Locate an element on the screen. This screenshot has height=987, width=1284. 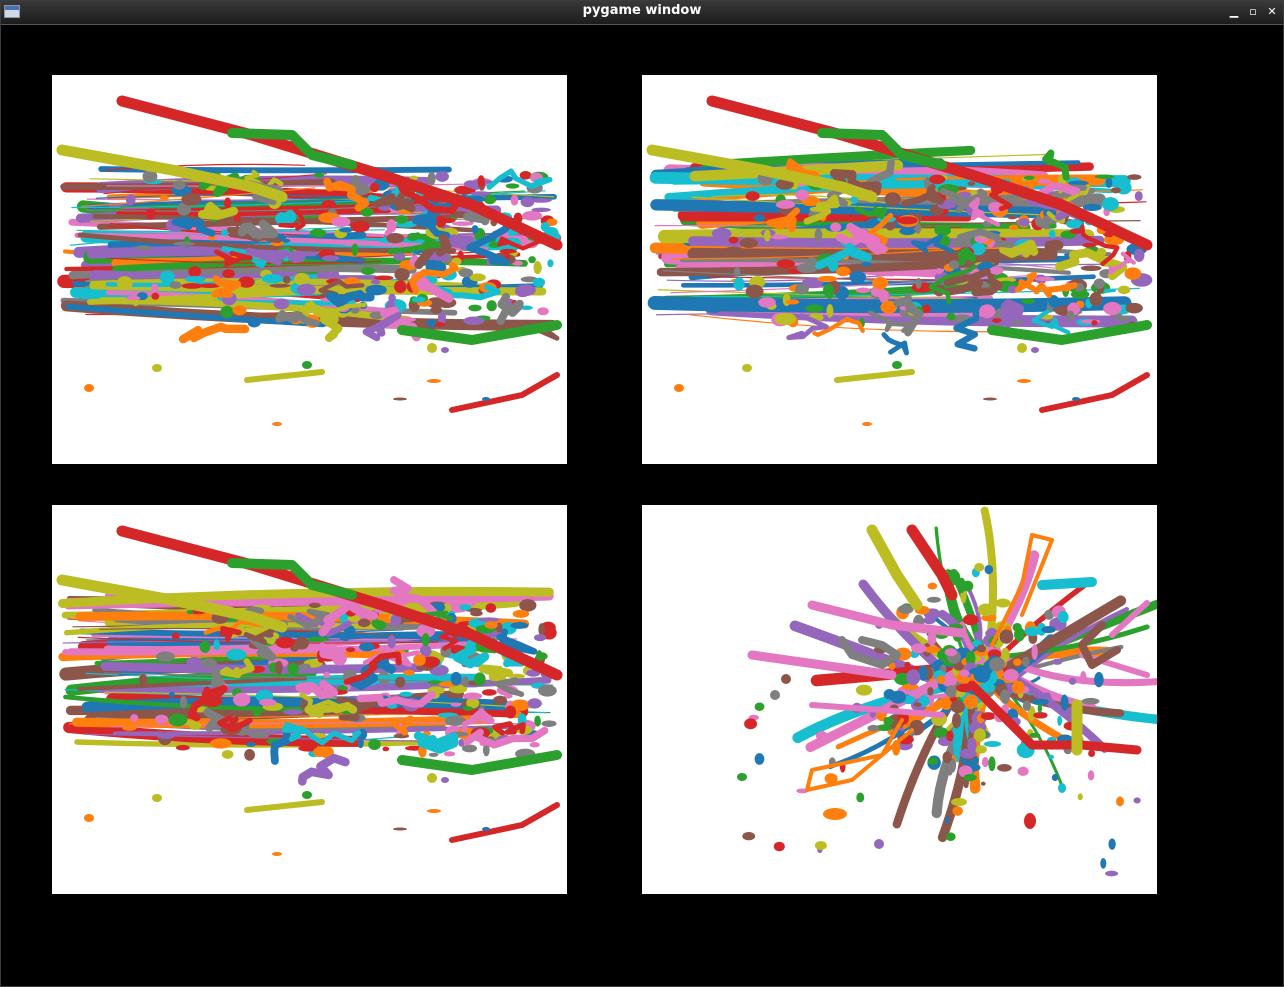
trajectory-plot is located at coordinates (309, 260).